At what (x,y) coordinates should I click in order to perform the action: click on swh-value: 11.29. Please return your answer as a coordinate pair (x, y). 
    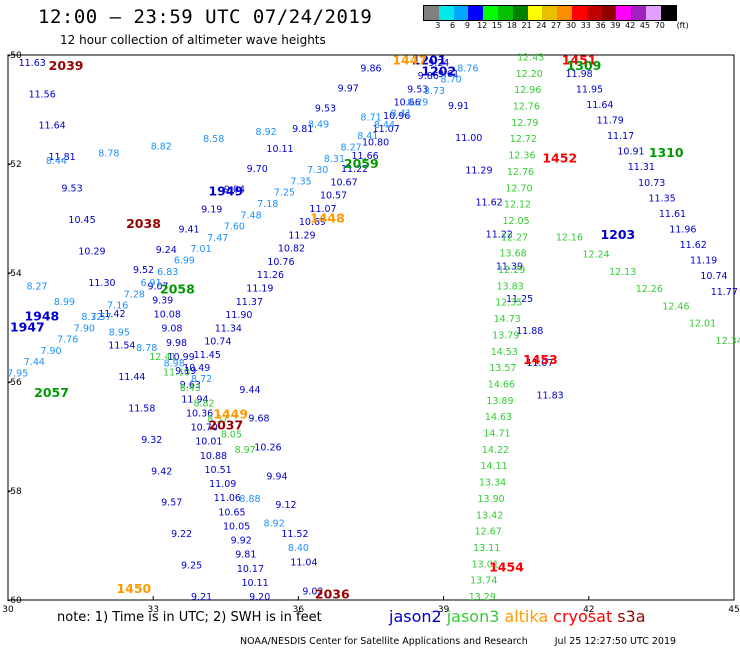
    Looking at the image, I should click on (478, 170).